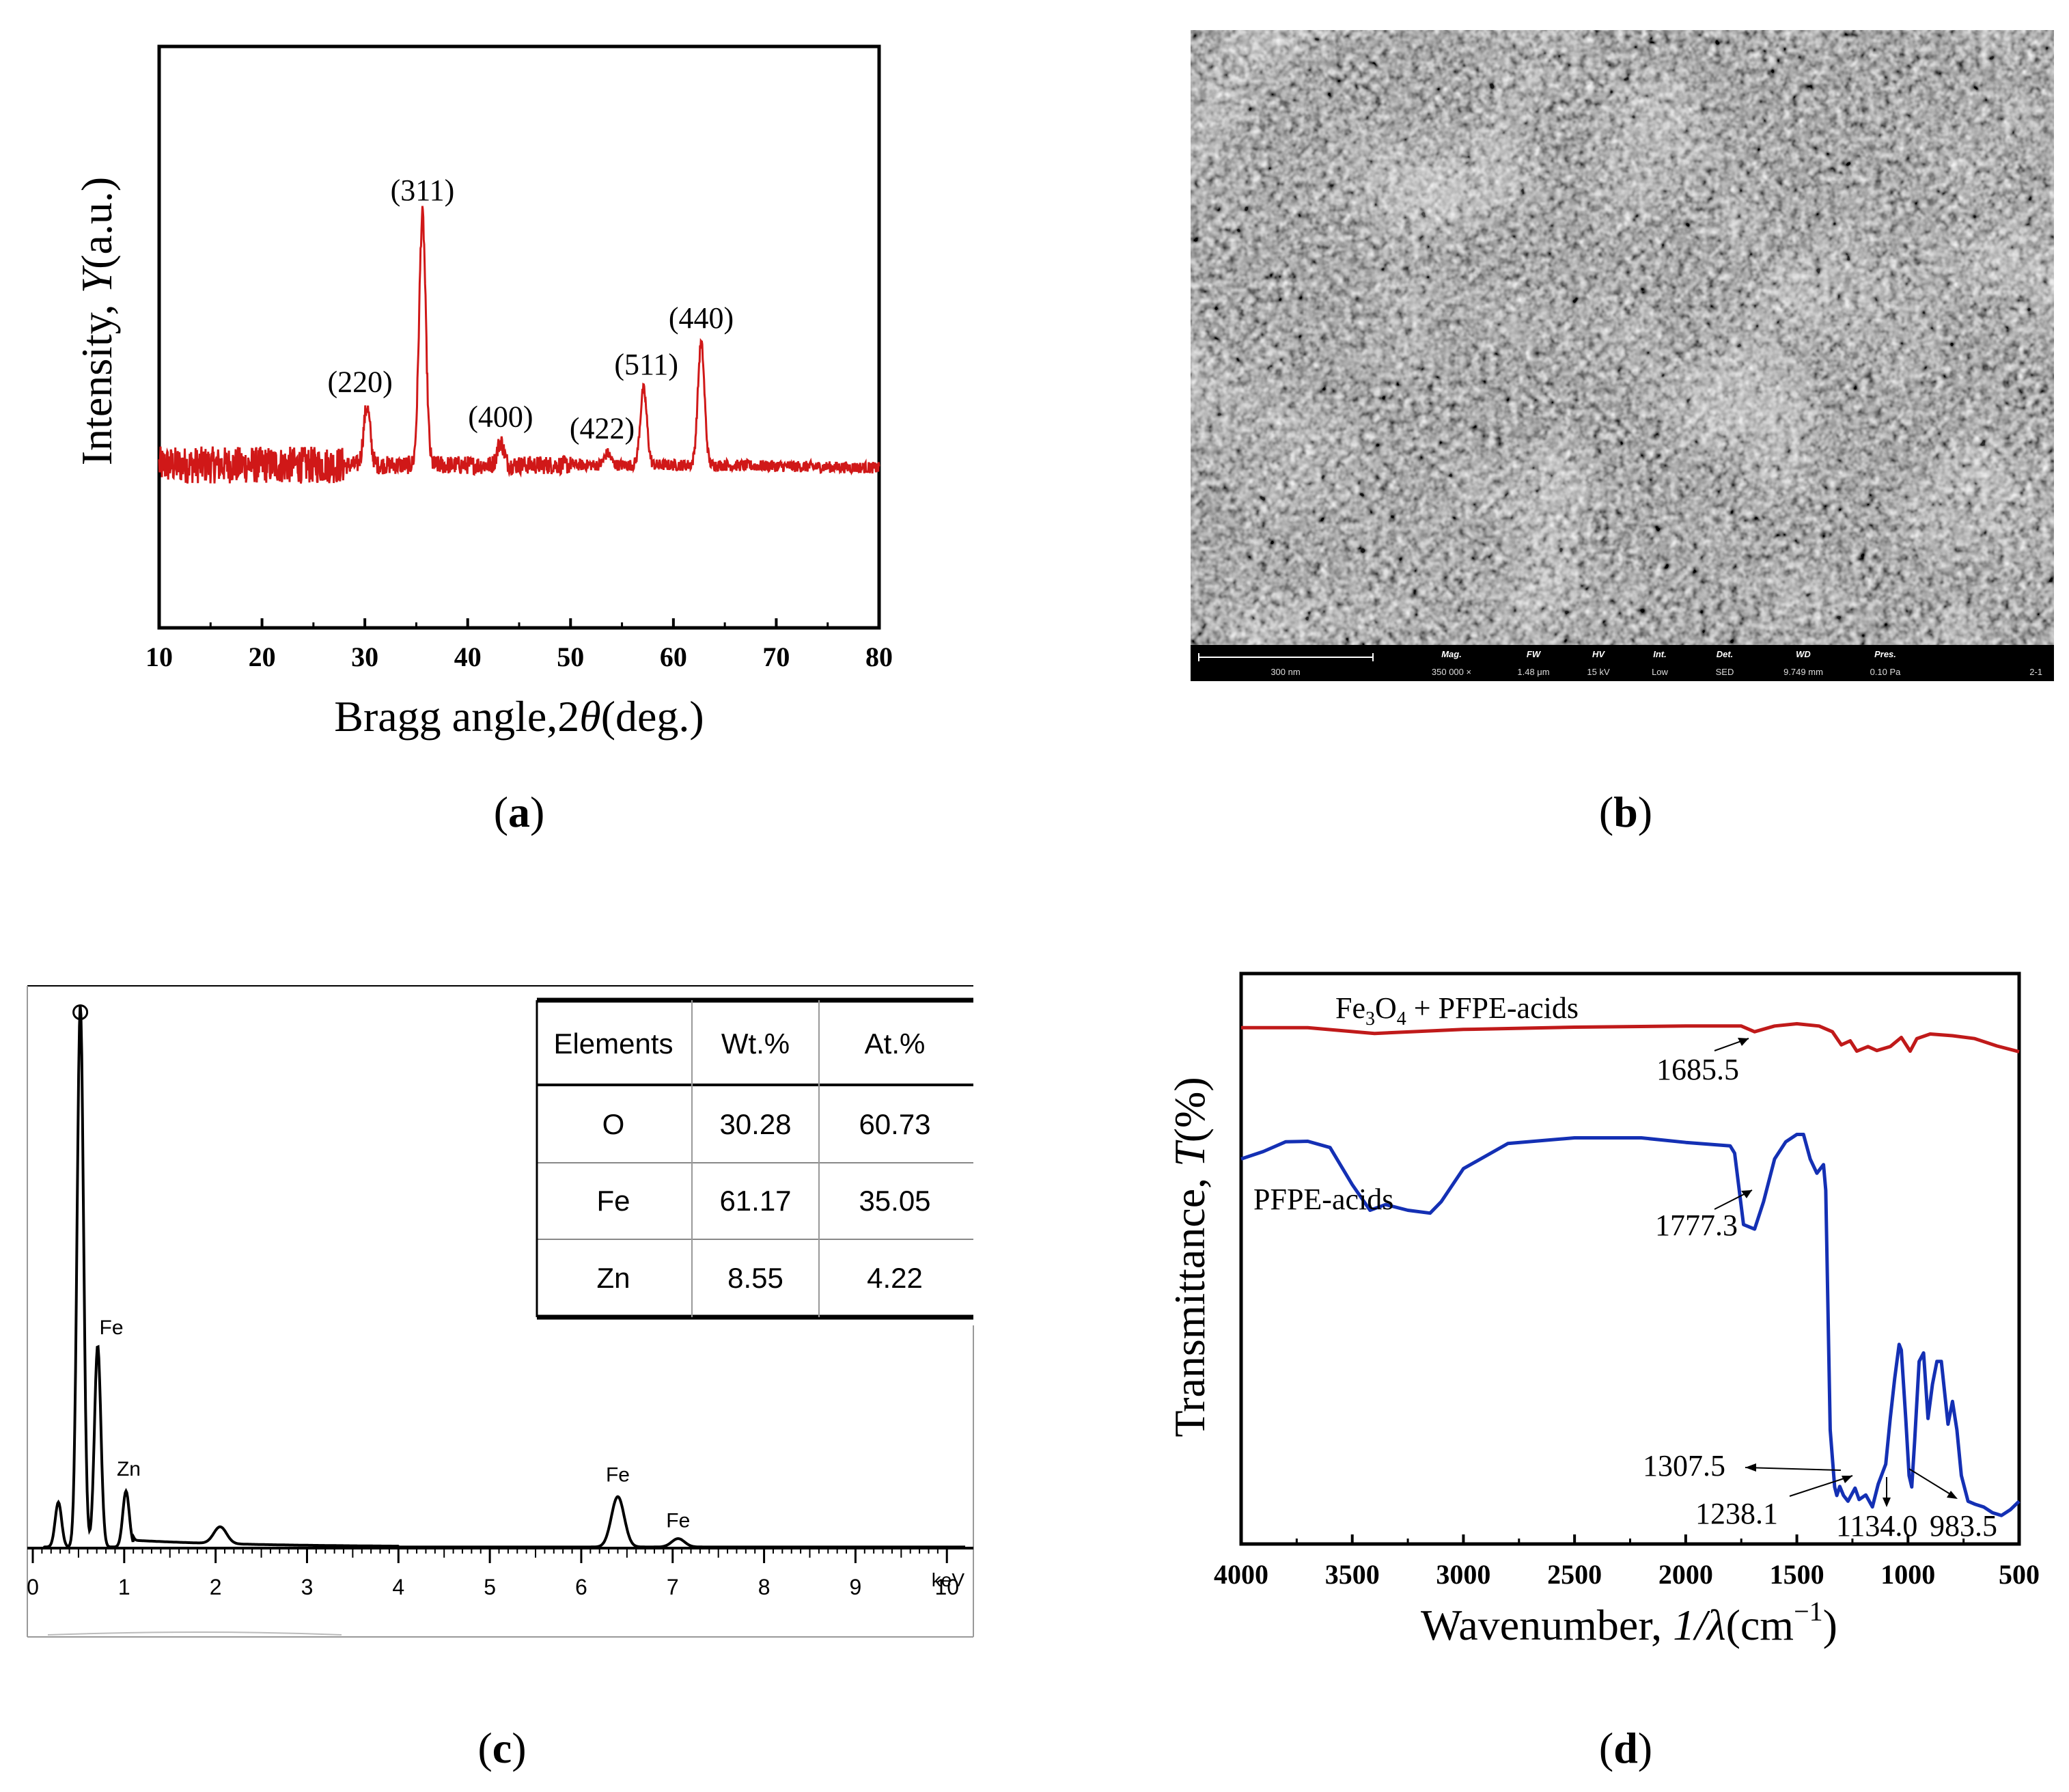 The height and width of the screenshot is (1792, 2069). What do you see at coordinates (501, 1748) in the screenshot?
I see `caption-c: (c)` at bounding box center [501, 1748].